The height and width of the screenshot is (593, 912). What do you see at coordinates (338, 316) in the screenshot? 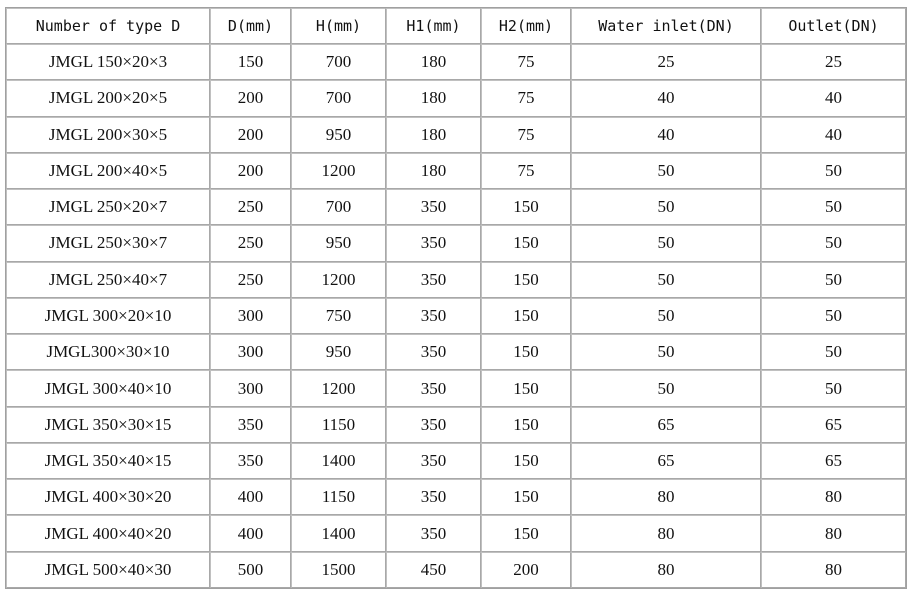
I see `cell-h: 750` at bounding box center [338, 316].